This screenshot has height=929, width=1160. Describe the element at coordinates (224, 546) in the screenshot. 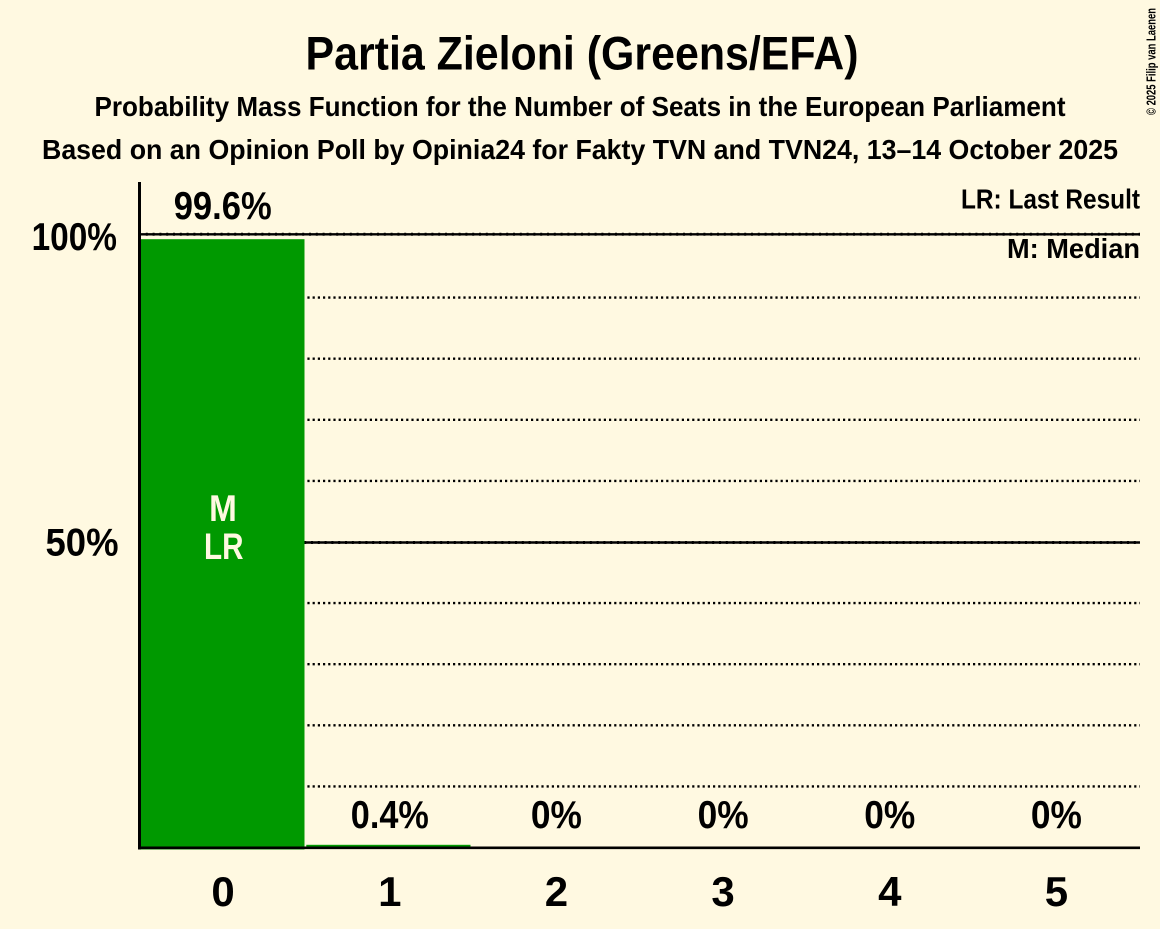

I see `svg-text: LR` at that location.